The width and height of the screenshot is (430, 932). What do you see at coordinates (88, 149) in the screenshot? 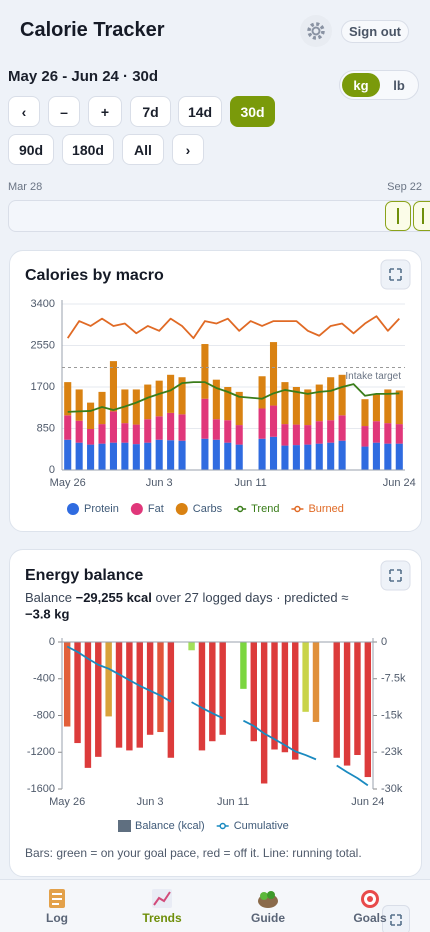
I see `range-button: 180d` at bounding box center [88, 149].